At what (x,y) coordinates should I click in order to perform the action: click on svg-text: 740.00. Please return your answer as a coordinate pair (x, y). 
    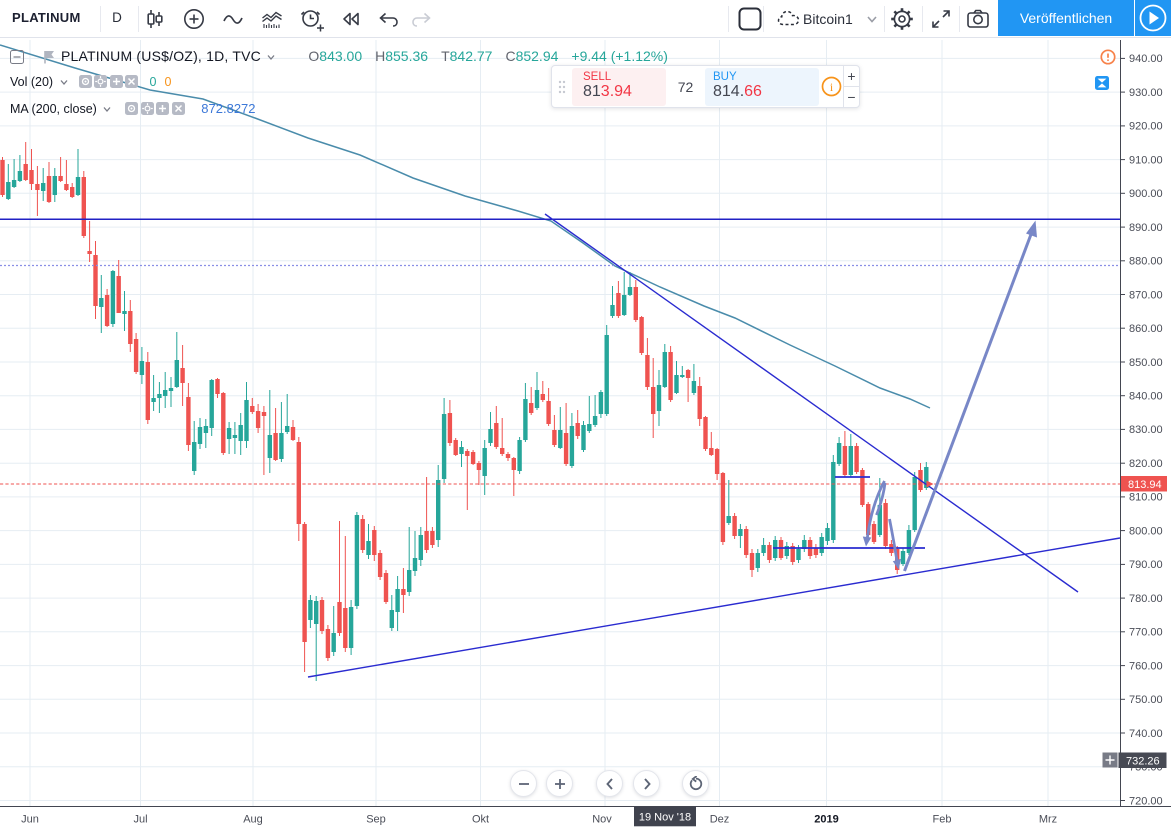
    Looking at the image, I should click on (1146, 734).